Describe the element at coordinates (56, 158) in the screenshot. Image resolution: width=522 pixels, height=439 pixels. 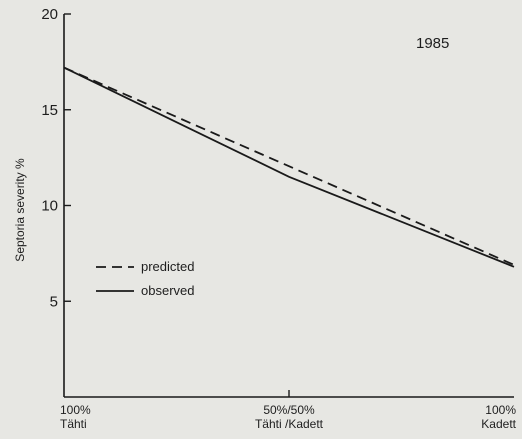
I see `y-ticks: 5 10 15 20` at that location.